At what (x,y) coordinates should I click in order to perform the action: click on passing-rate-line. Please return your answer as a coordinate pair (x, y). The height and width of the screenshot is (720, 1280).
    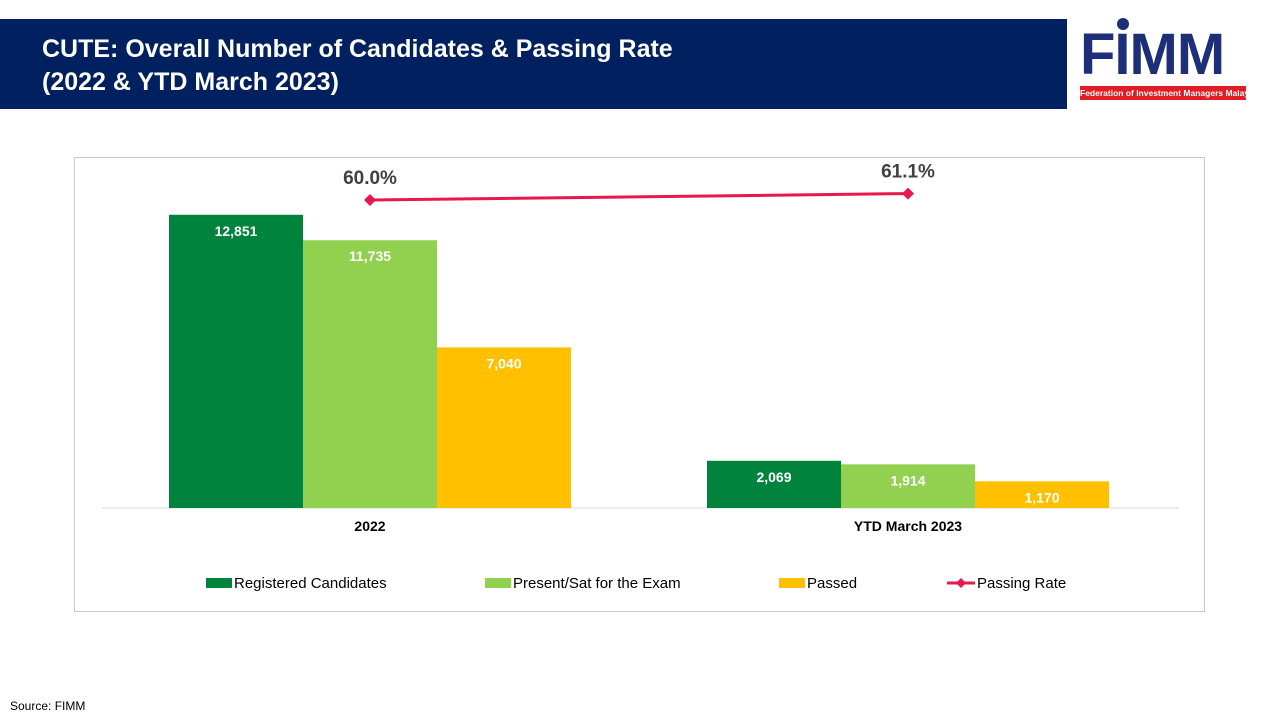
    Looking at the image, I should click on (639, 197).